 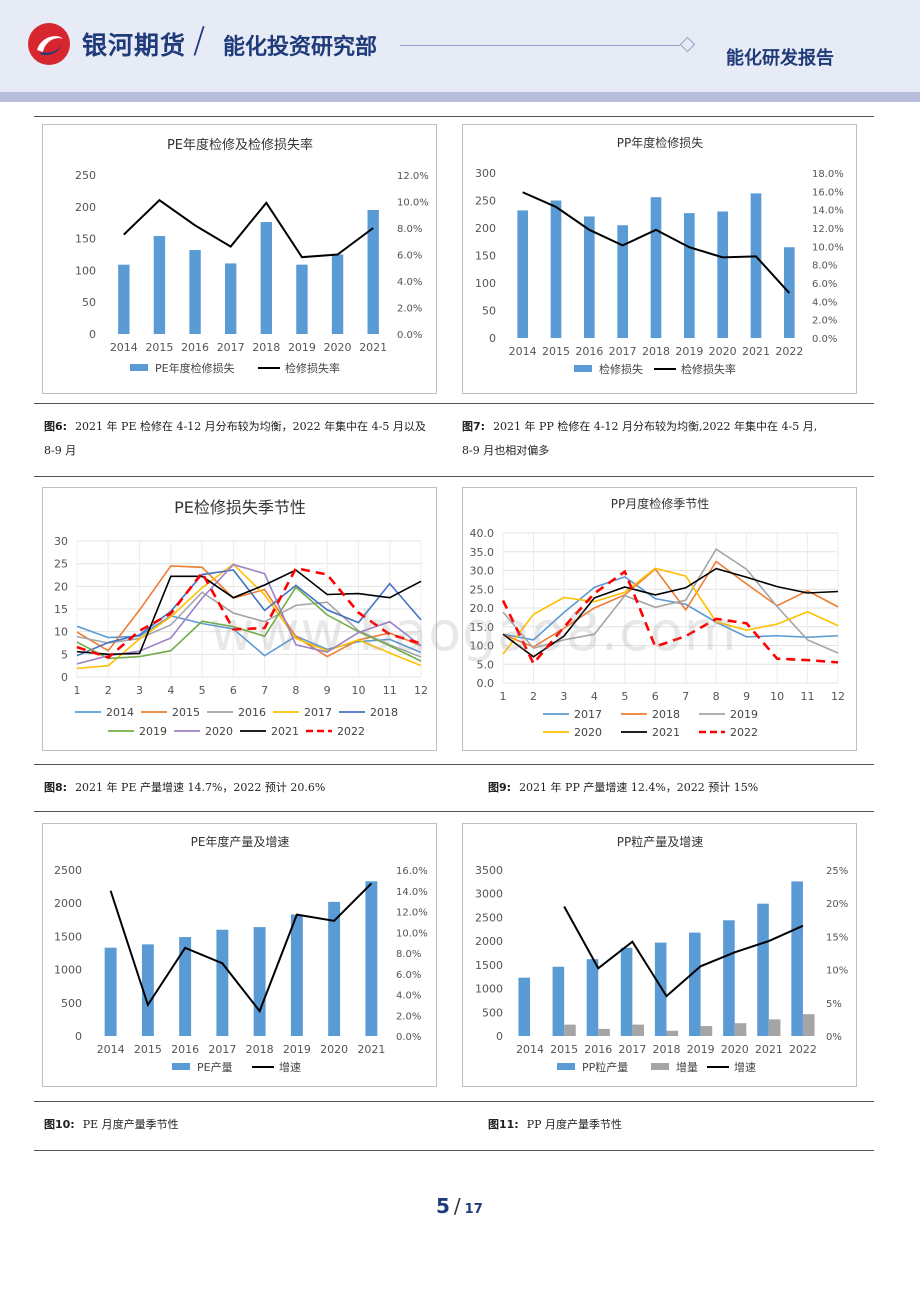 I want to click on y-tick-label: 1500, so click(x=489, y=965).